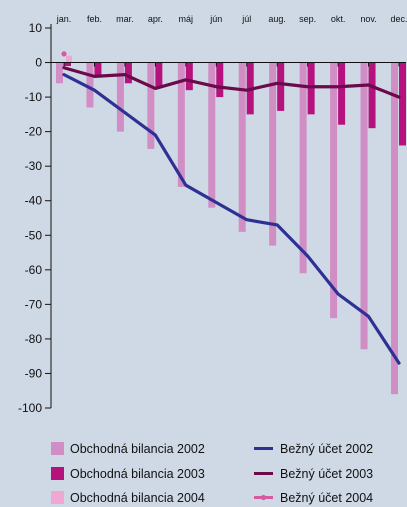 Image resolution: width=407 pixels, height=507 pixels. Describe the element at coordinates (155, 19) in the screenshot. I see `x-category-label: apr.` at that location.